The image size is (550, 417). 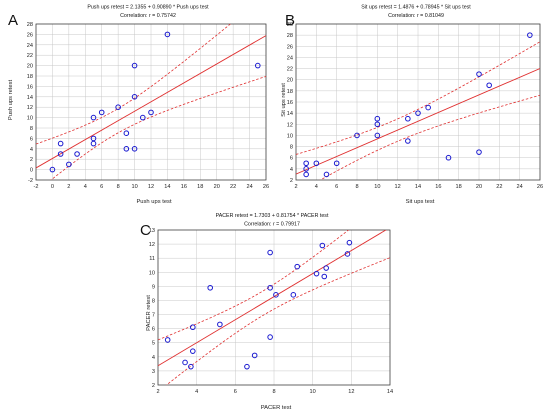 What do you see at coordinates (291, 159) in the screenshot?
I see `panel-b-y-tick: 6` at bounding box center [291, 159].